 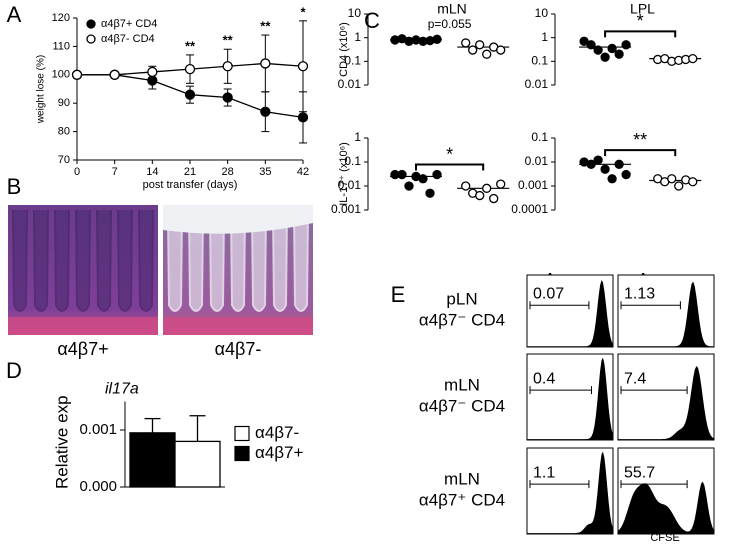 I want to click on y-tick-label: 90, so click(x=64, y=103).